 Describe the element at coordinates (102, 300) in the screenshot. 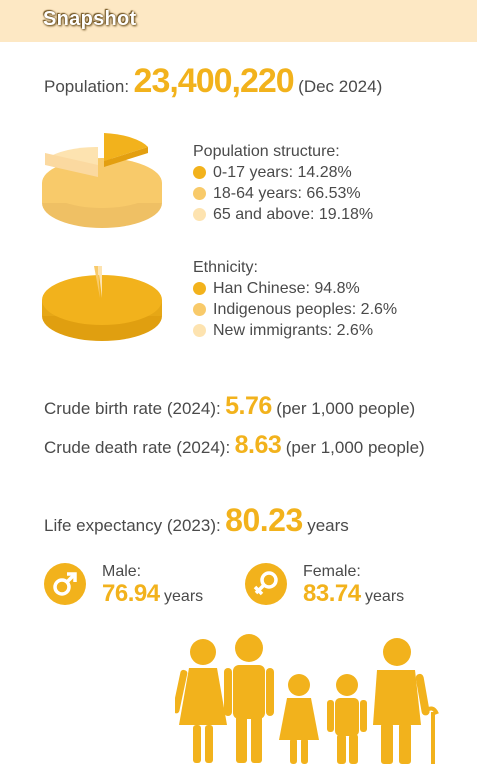

I see `pie-slice-han` at that location.